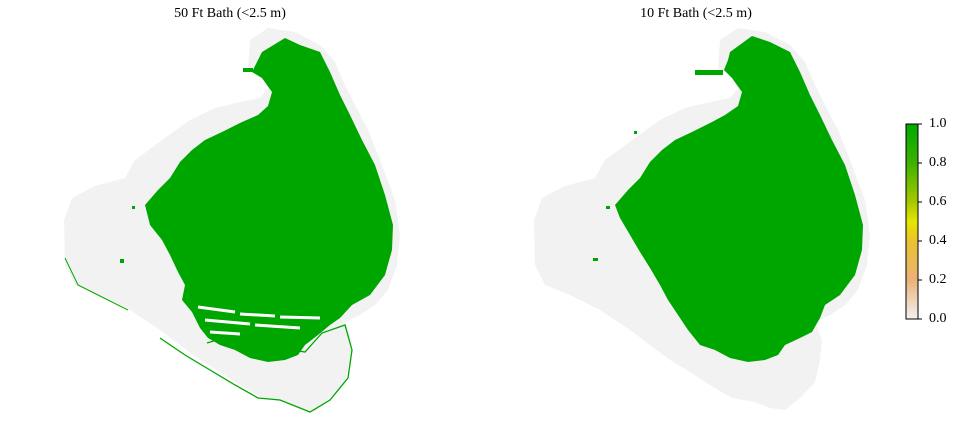  Describe the element at coordinates (920, 221) in the screenshot. I see `legend-ticks` at that location.